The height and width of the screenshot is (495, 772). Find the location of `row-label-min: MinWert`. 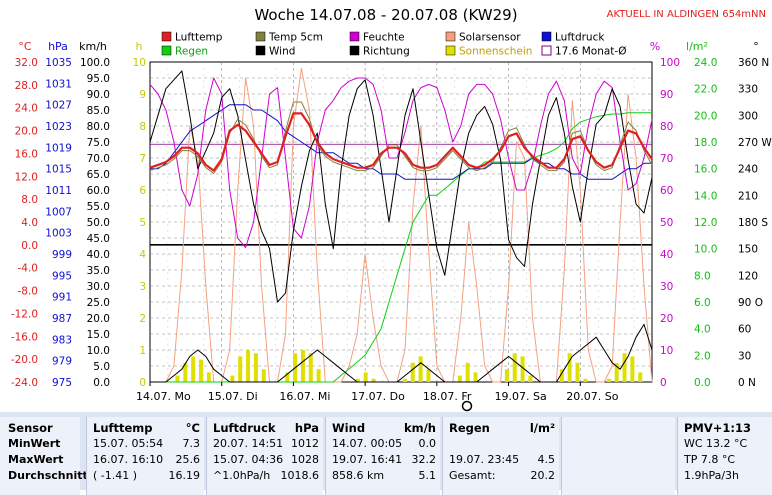

row-label-min: MinWert is located at coordinates (34, 443).